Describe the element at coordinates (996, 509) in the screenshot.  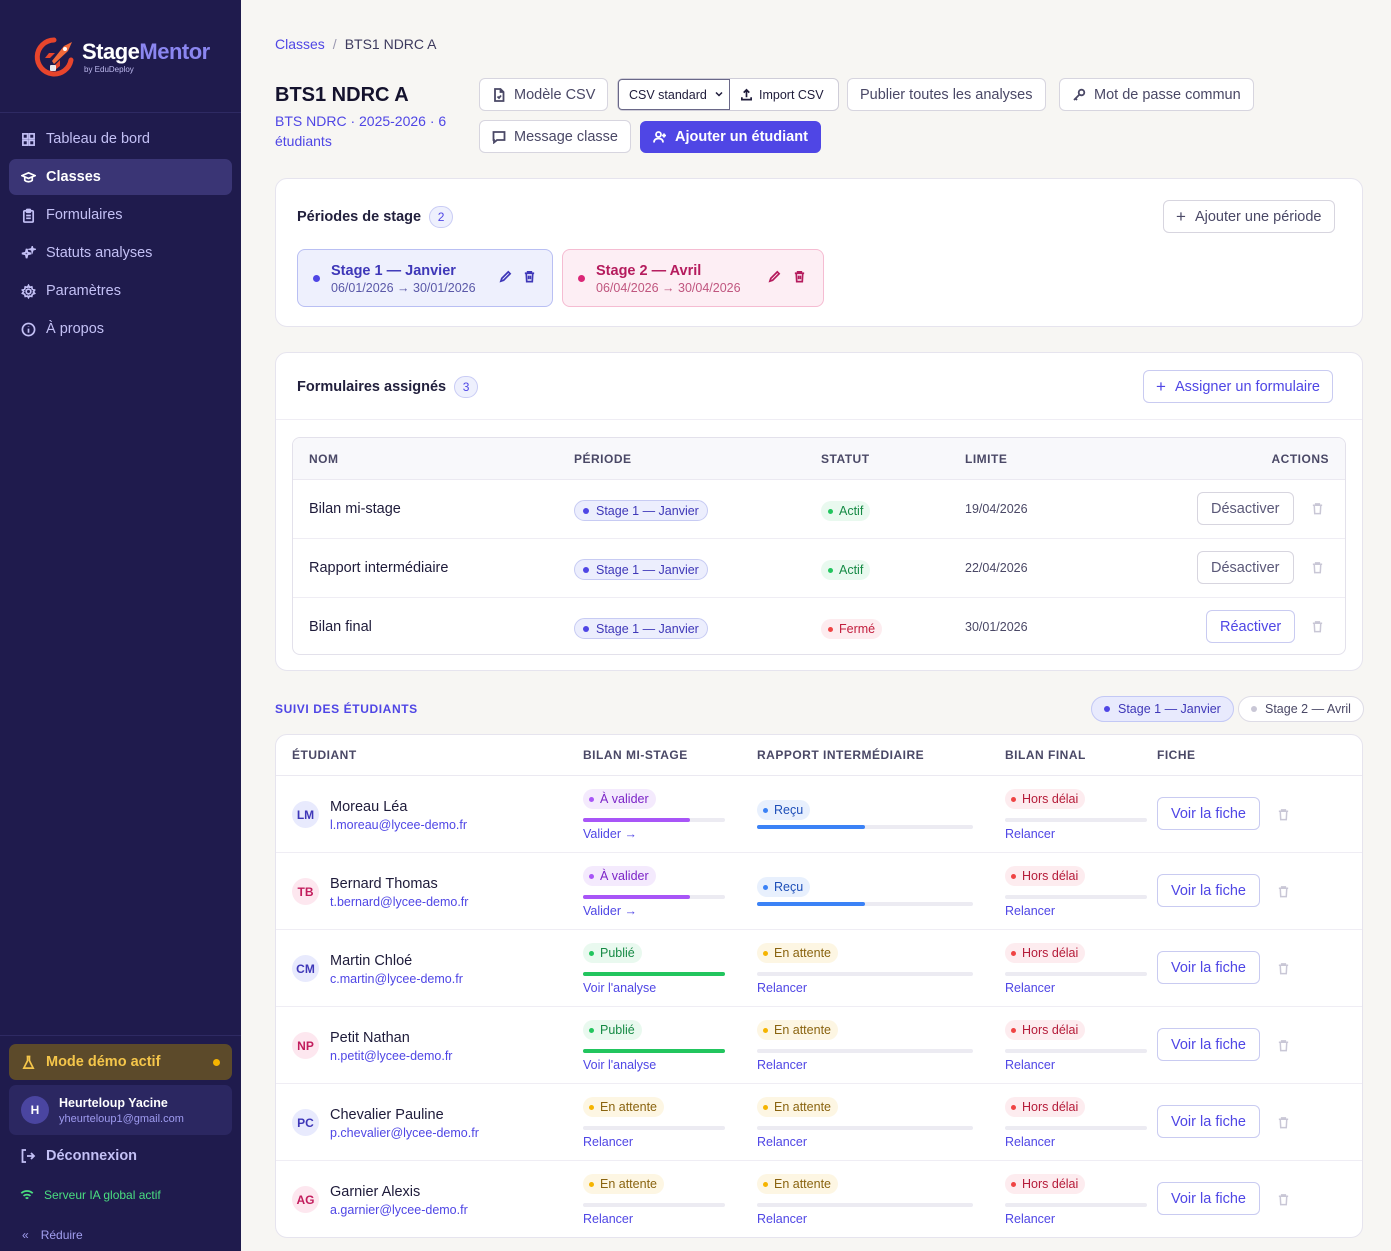
I see `form-limit: 19/04/2026` at that location.